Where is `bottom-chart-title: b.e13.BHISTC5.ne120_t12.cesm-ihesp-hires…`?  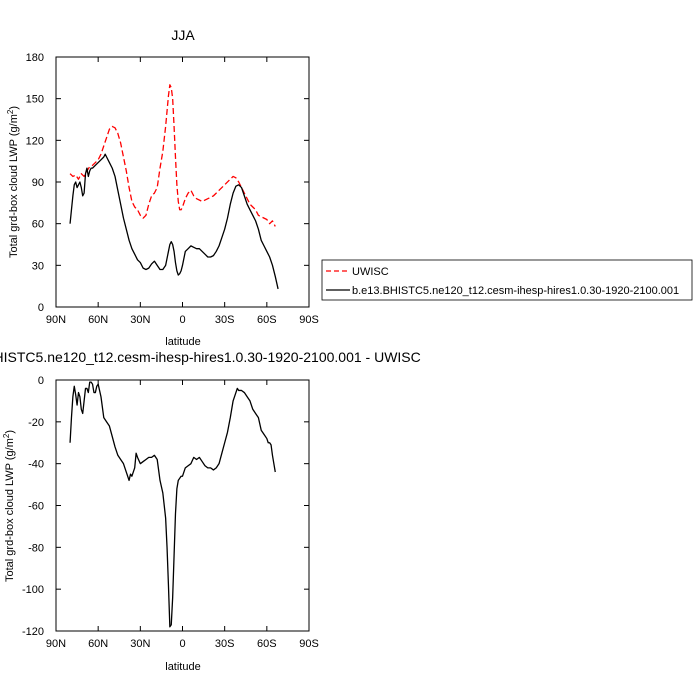
bottom-chart-title: b.e13.BHISTC5.ne120_t12.cesm-ihesp-hires… is located at coordinates (210, 357).